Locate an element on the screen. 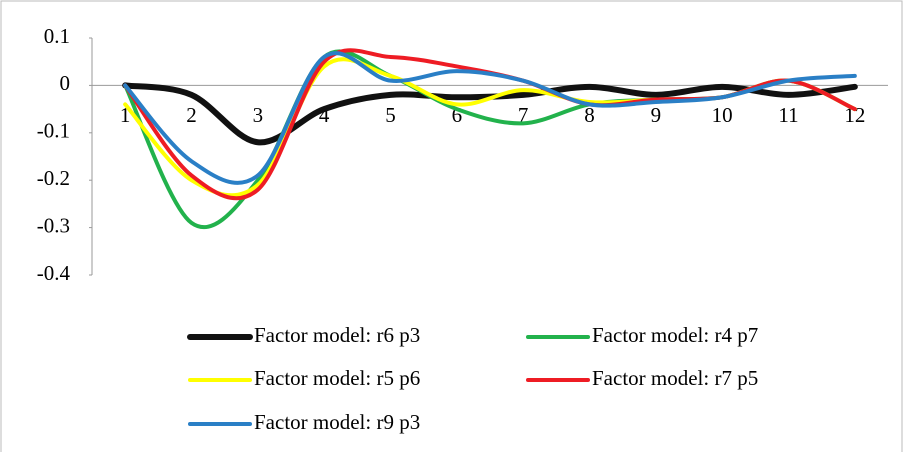 The width and height of the screenshot is (903, 452). legend-label: Factor model: r9 p3 is located at coordinates (337, 422).